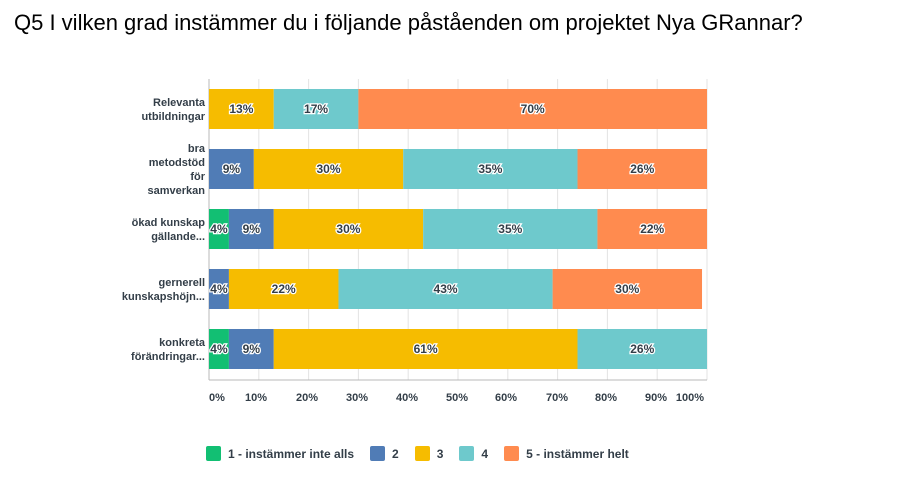 The image size is (900, 477). Describe the element at coordinates (577, 453) in the screenshot. I see `legend-label: 5 - instämmer helt` at that location.